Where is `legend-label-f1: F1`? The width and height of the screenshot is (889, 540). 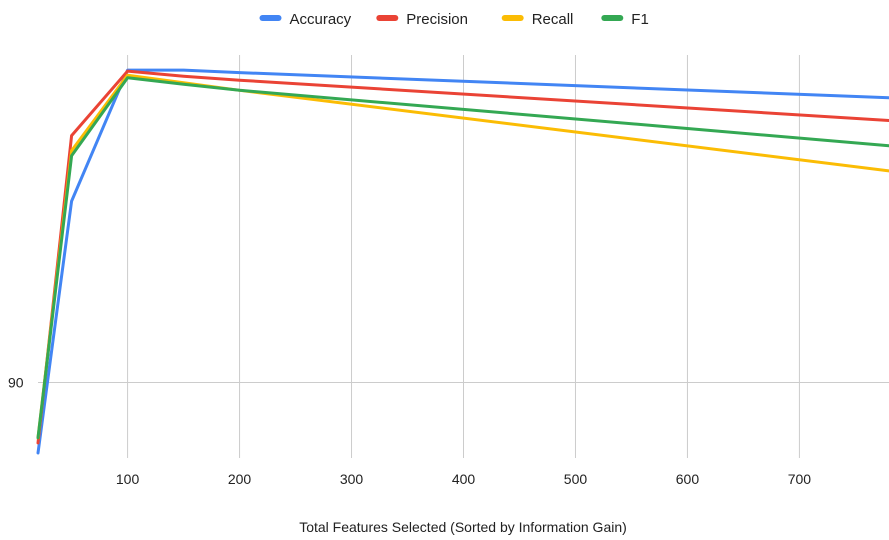
legend-label-f1: F1 is located at coordinates (640, 19).